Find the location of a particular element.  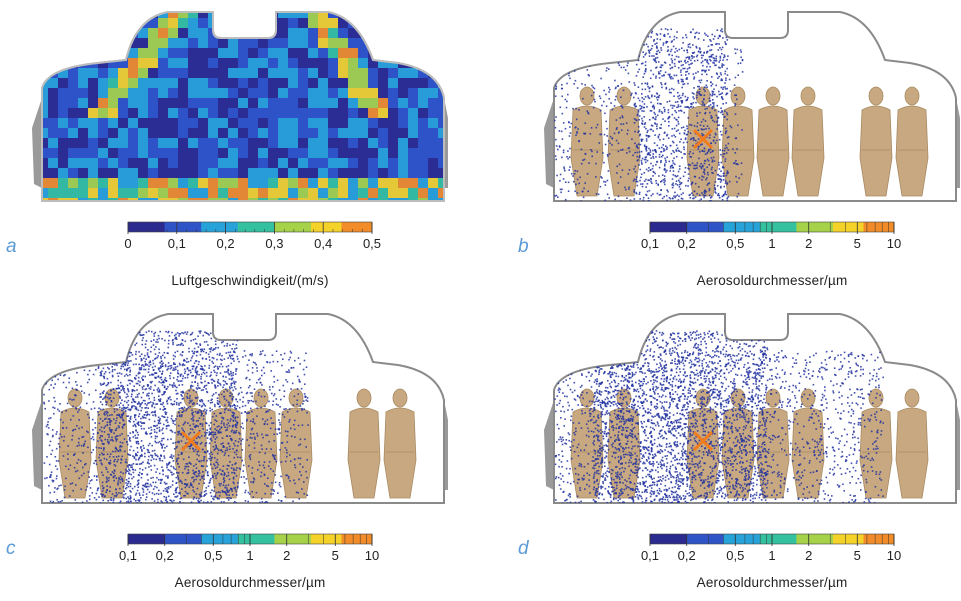

mannequins is located at coordinates (749, 141).